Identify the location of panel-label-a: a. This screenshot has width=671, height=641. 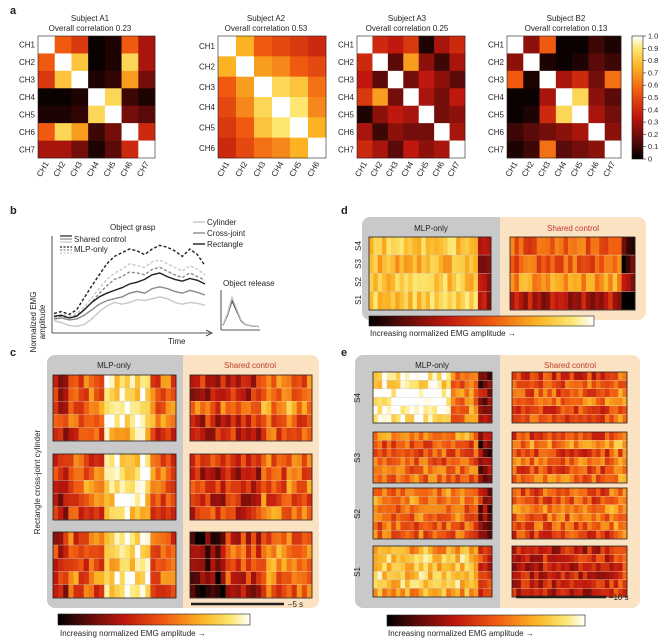
(13, 11).